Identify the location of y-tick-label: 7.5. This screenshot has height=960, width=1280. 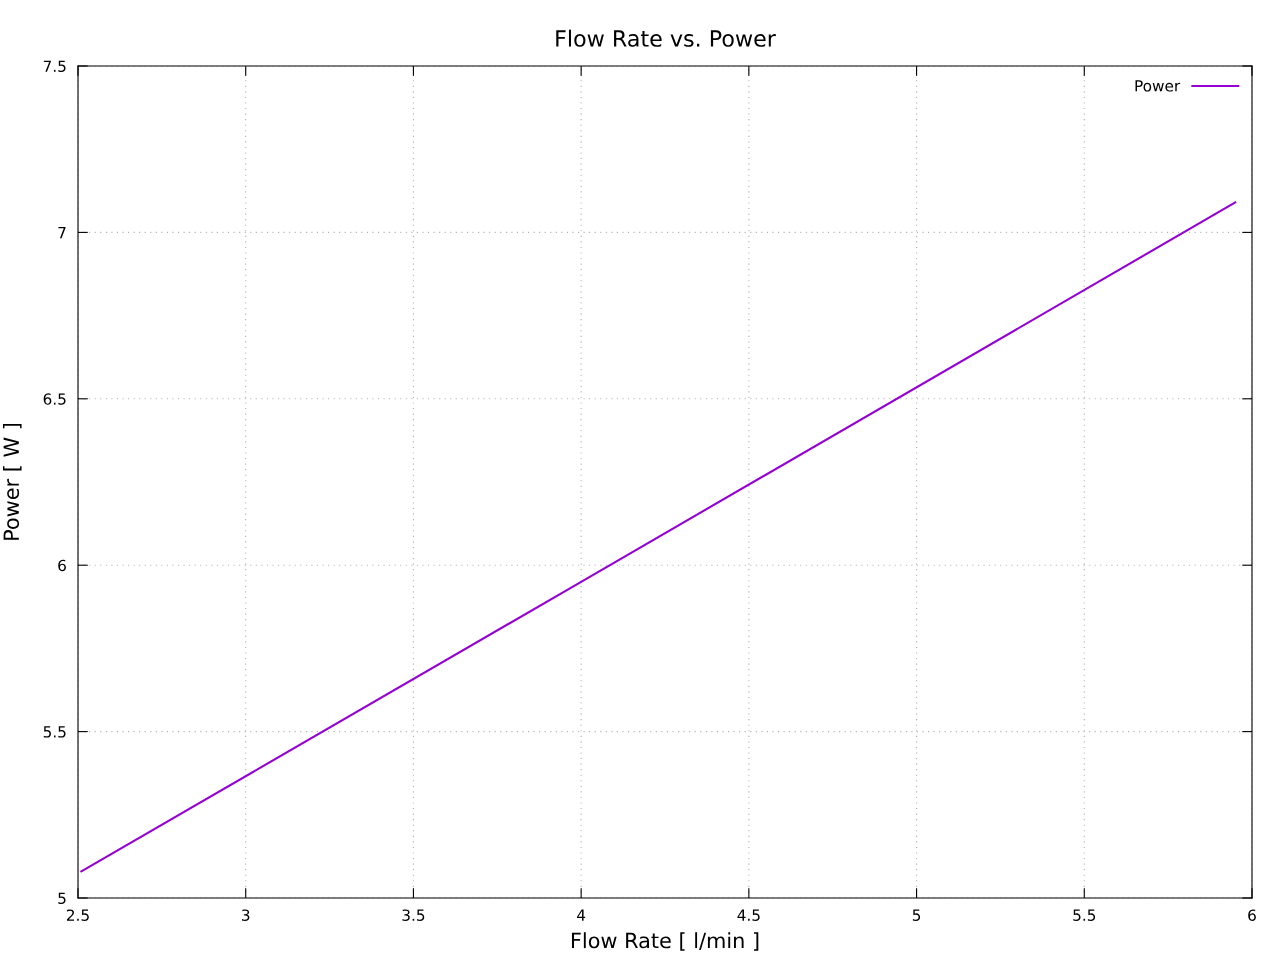
(54, 66).